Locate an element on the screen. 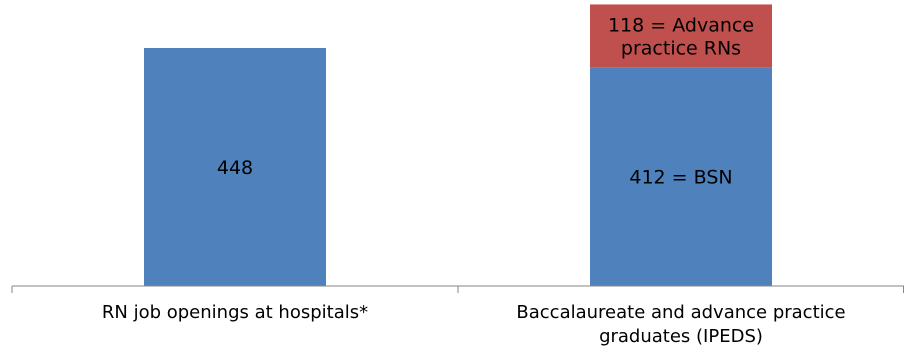  data-label-bar-2-segment-2: 118 = Advance practice RNs is located at coordinates (681, 36).